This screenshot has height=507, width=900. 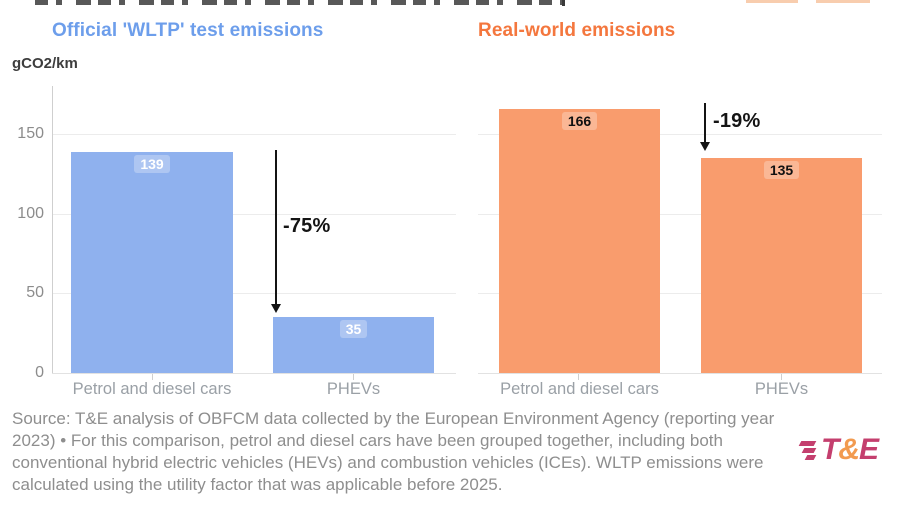 I want to click on bar-value-label: 35, so click(x=353, y=329).